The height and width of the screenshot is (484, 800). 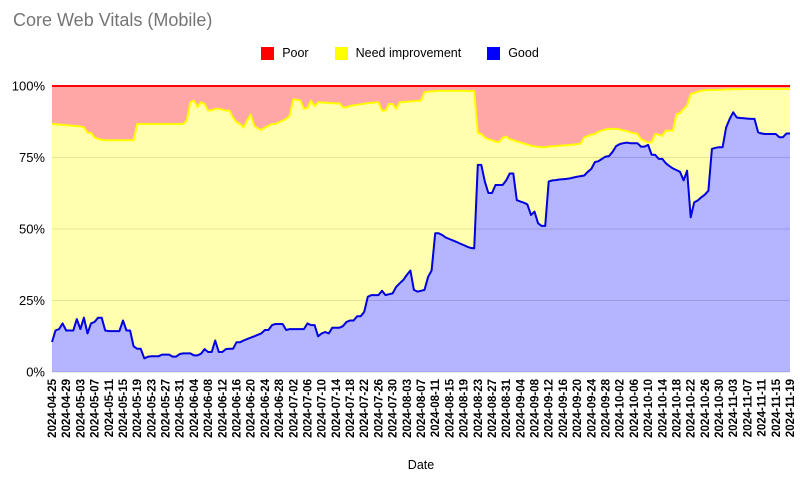 I want to click on y-tick-label: 75%, so click(x=32, y=157).